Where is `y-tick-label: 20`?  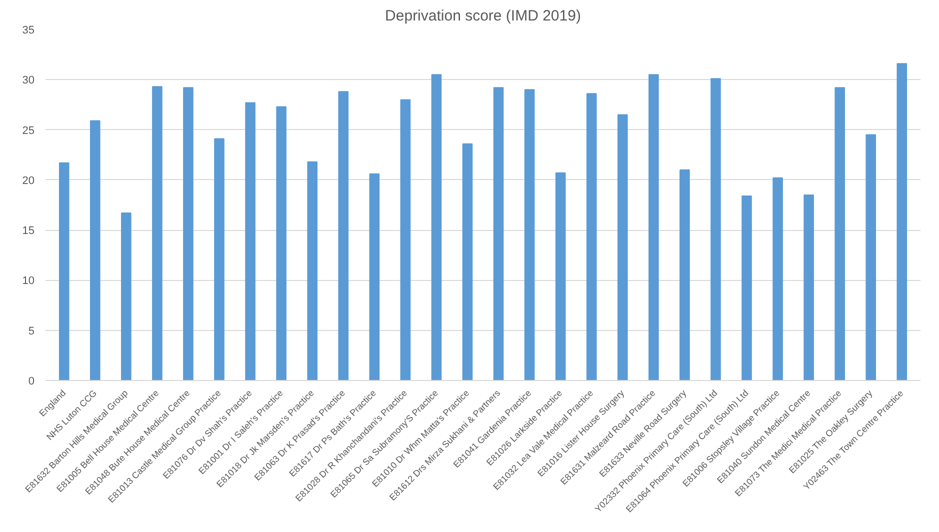
y-tick-label: 20 is located at coordinates (28, 180).